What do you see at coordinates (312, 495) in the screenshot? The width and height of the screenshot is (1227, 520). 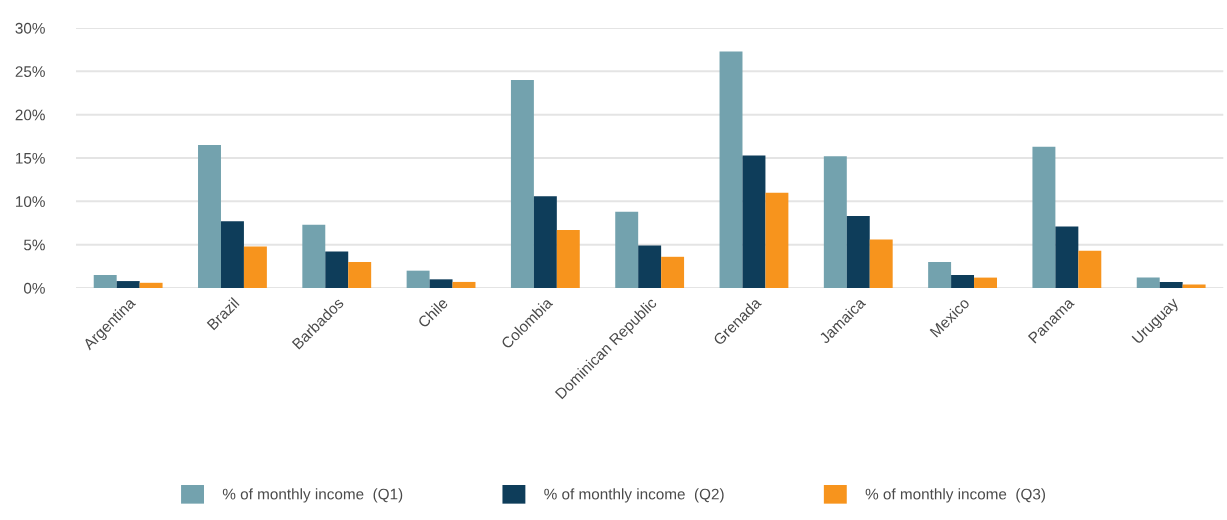 I see `legend-label: % of monthly income (Q1)` at bounding box center [312, 495].